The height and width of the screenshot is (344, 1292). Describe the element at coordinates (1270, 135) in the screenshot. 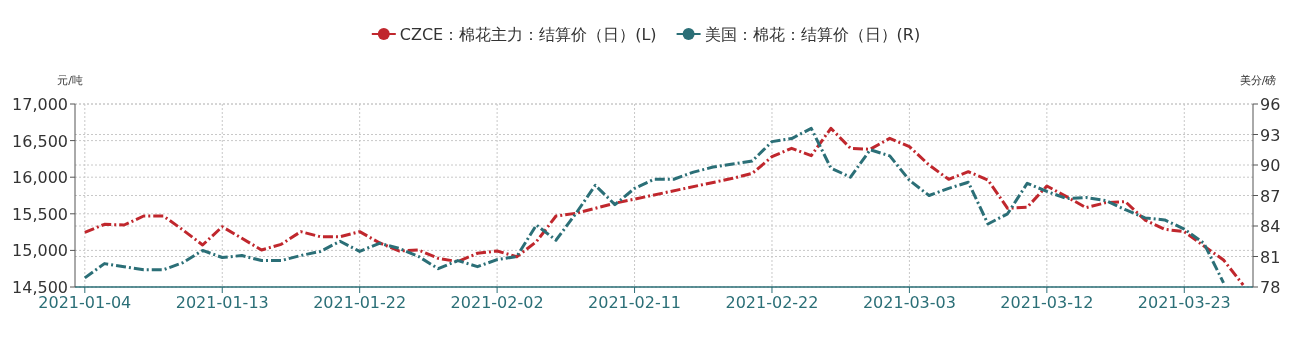

I see `y2-tick-label: 93` at that location.